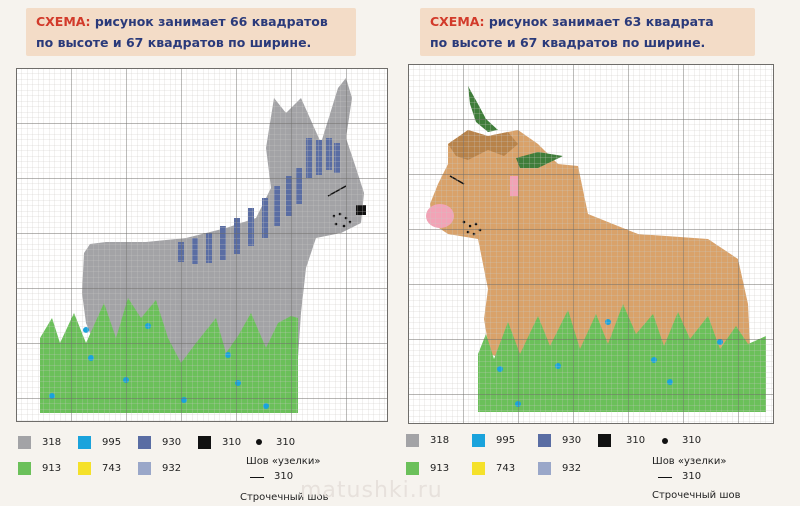 This screenshot has height=506, width=800. Describe the element at coordinates (284, 497) in the screenshot. I see `left-backstitch-label: Строчечный шов` at that location.